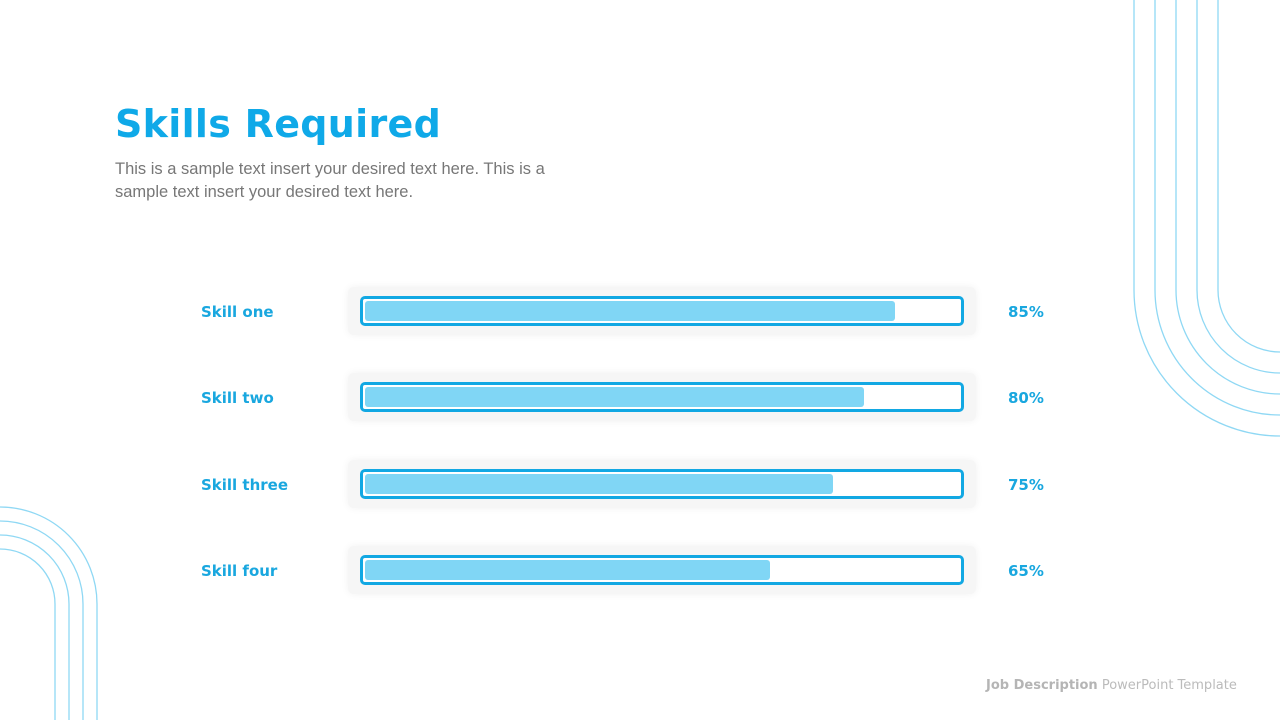 This screenshot has height=720, width=1280. What do you see at coordinates (1026, 571) in the screenshot?
I see `skill-percent: 65%` at bounding box center [1026, 571].